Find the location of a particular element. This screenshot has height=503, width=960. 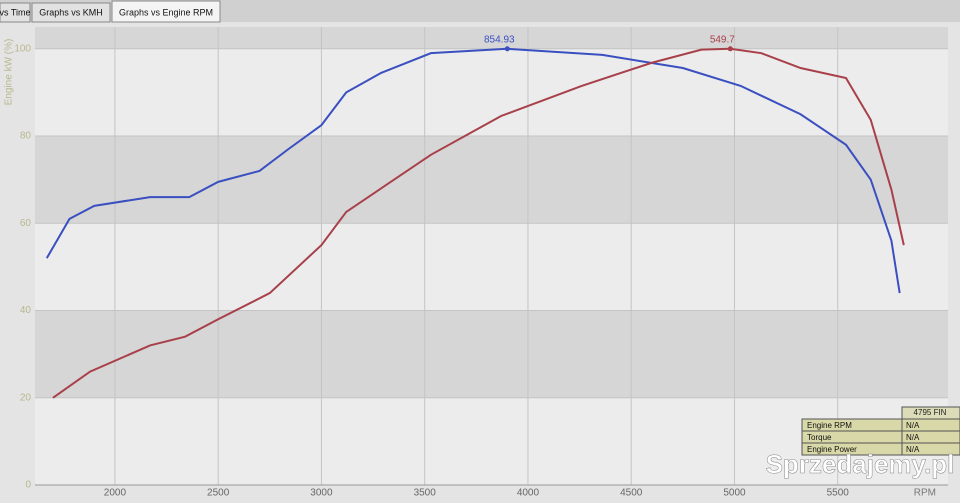

y-tick-label: 100 is located at coordinates (22, 48).